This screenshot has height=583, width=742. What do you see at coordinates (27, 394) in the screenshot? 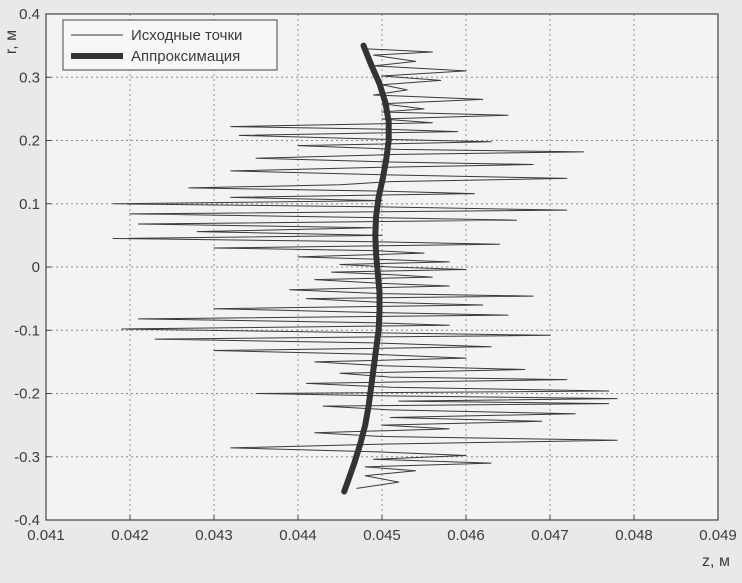
I see `y-tick-label: -0.2` at bounding box center [27, 394].